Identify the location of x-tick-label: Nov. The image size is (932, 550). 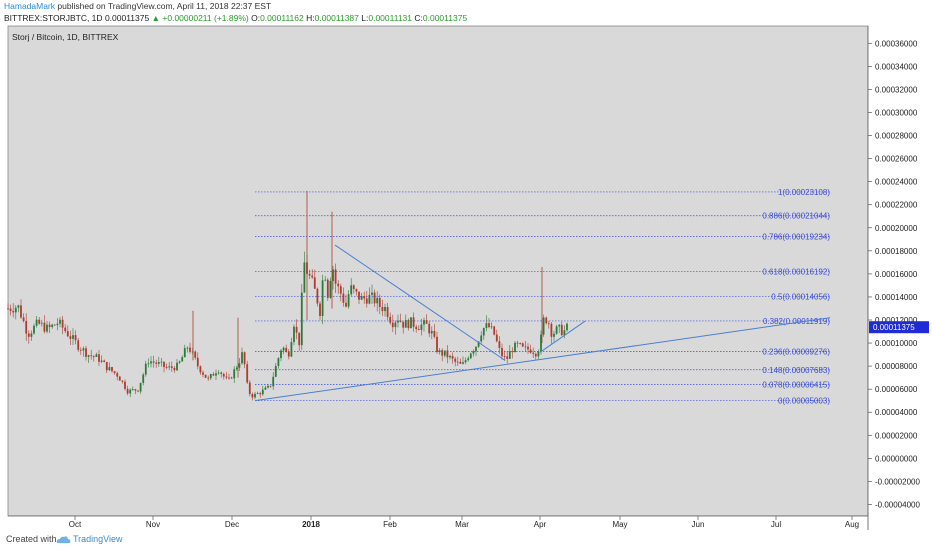
(153, 524).